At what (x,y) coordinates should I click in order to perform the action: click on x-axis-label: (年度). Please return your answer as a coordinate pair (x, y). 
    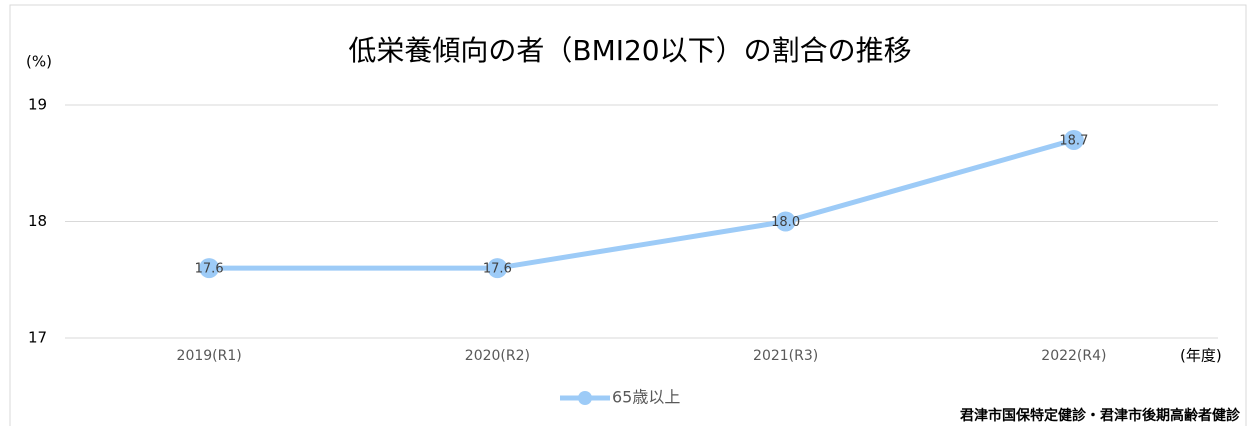
    Looking at the image, I should click on (1201, 356).